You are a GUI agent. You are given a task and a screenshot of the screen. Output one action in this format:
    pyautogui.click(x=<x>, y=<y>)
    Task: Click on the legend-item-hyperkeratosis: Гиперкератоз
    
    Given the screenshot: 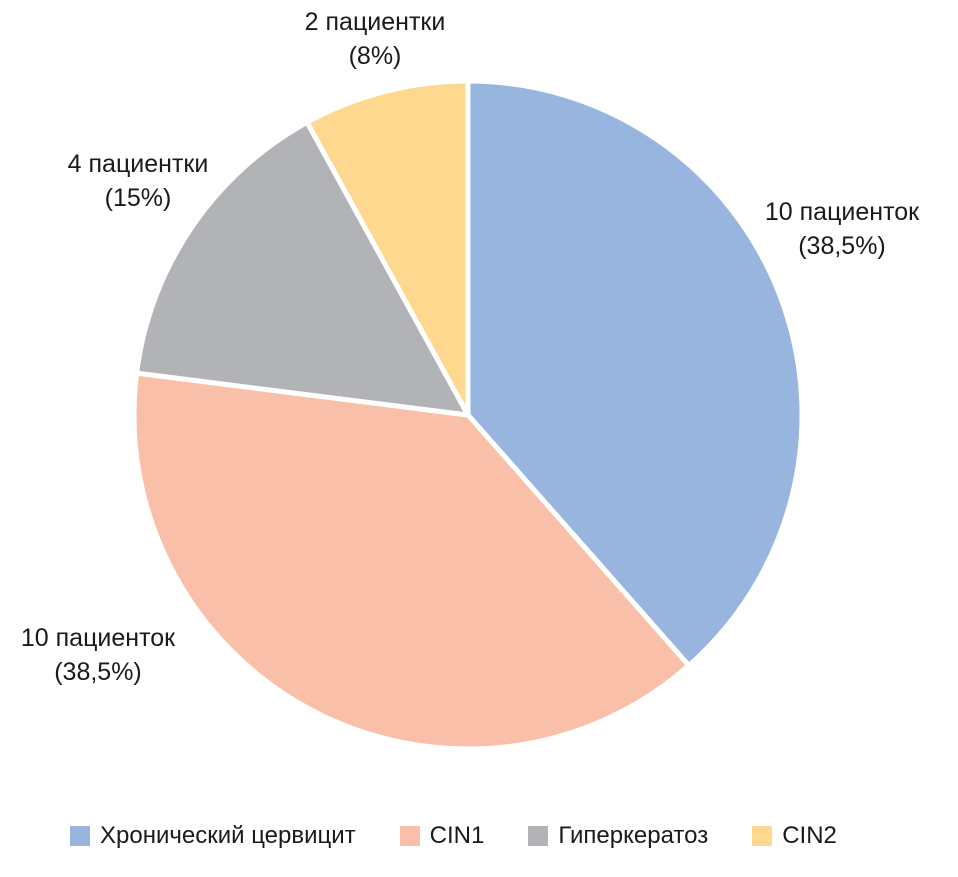 What is the action you would take?
    pyautogui.click(x=618, y=836)
    